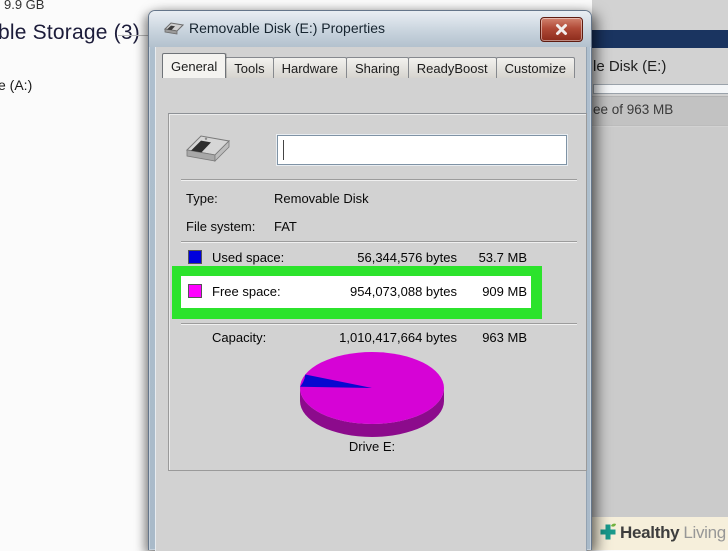  What do you see at coordinates (221, 226) in the screenshot?
I see `filesystem-label: File system:` at bounding box center [221, 226].